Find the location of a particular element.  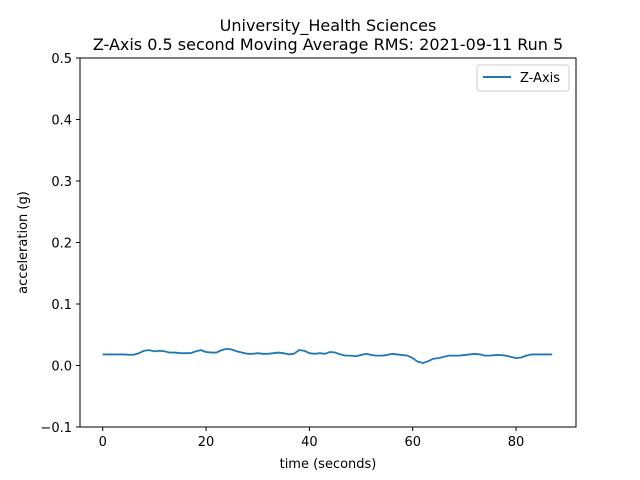

series-line-z-axis is located at coordinates (327, 355).